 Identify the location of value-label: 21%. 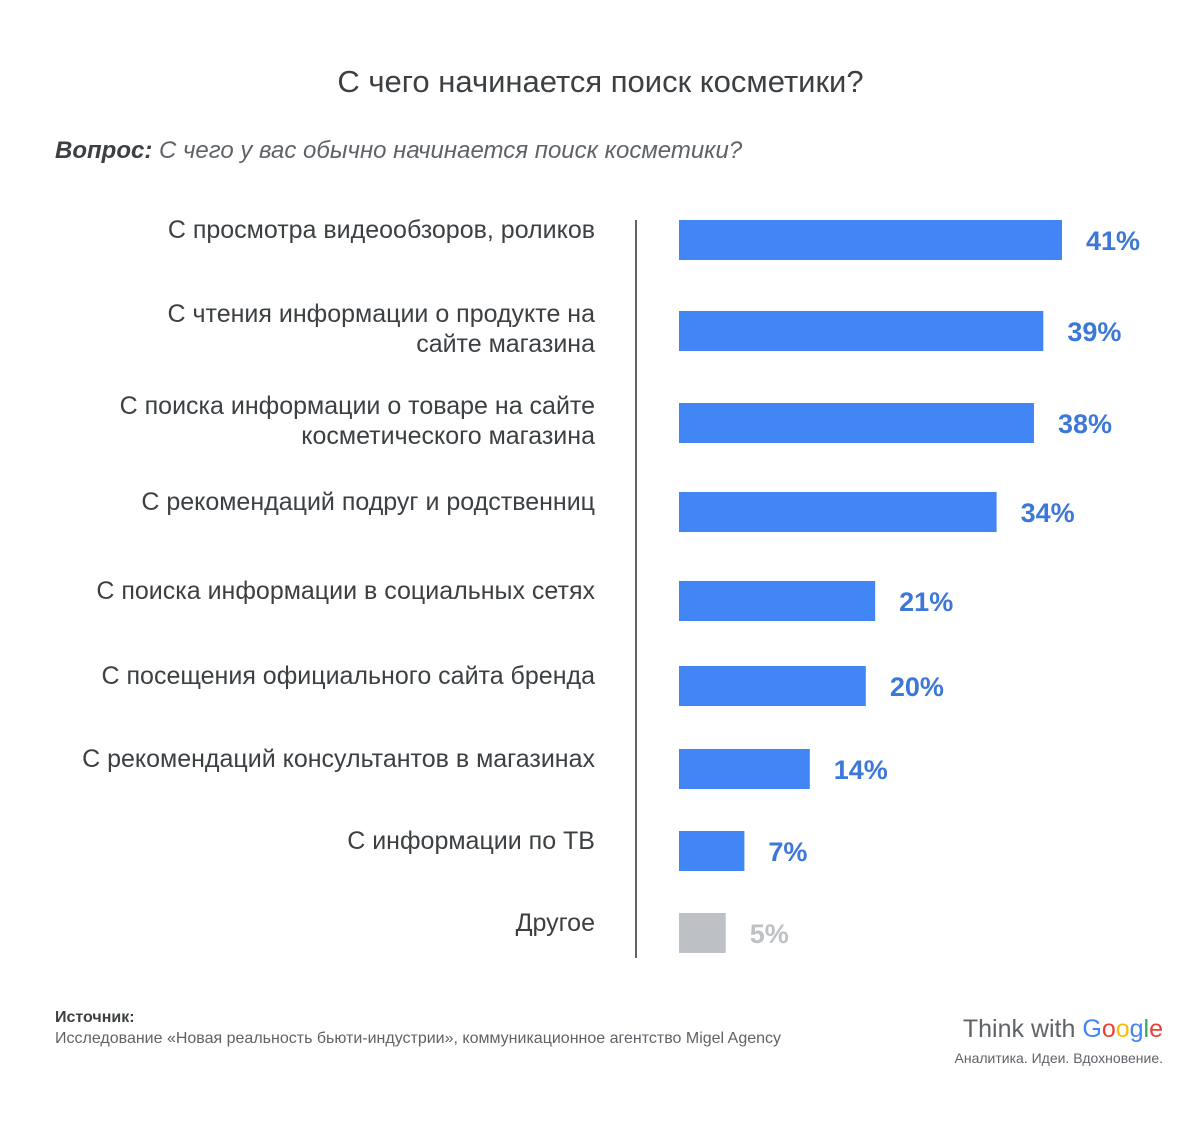
(926, 602).